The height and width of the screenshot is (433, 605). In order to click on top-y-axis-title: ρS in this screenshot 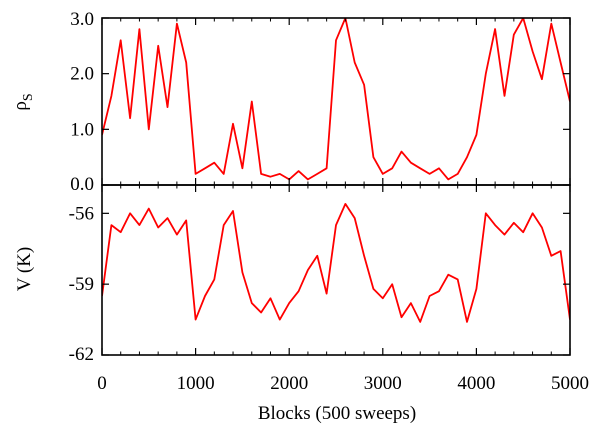, I will do `click(23, 101)`.